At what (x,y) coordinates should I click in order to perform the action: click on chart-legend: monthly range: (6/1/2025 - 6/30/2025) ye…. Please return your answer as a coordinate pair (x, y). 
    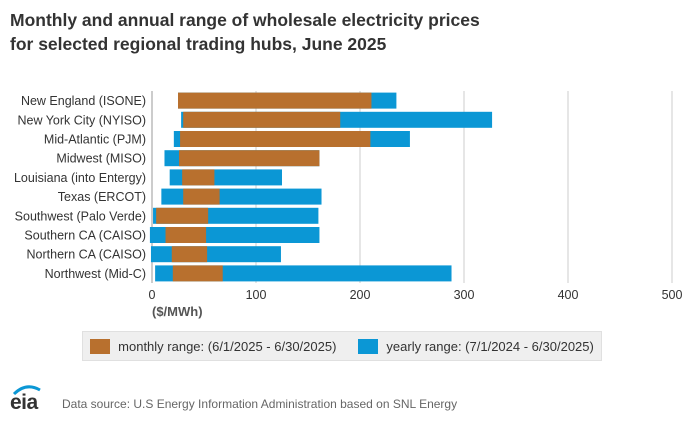
    Looking at the image, I should click on (342, 346).